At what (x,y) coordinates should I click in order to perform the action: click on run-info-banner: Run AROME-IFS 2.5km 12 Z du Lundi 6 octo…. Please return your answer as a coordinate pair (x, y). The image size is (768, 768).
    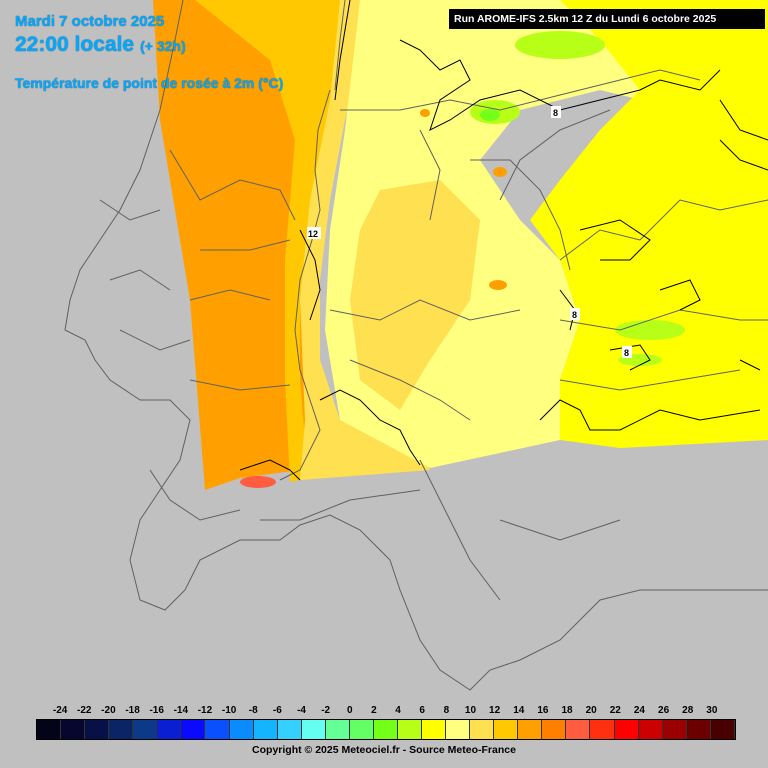
    Looking at the image, I should click on (607, 19).